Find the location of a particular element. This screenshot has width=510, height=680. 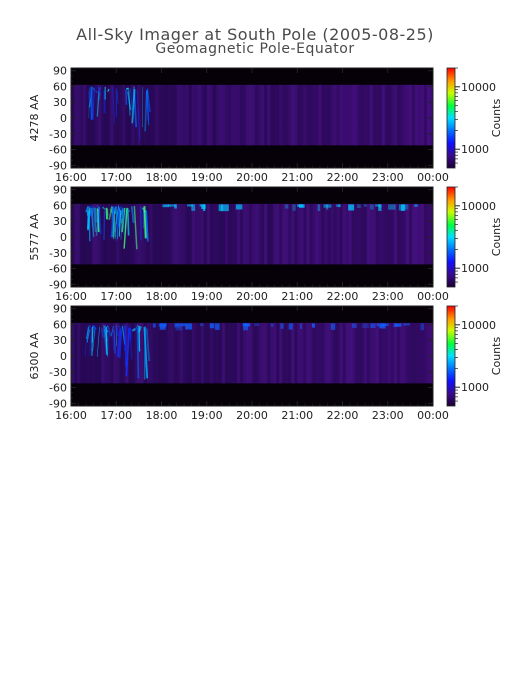

y-tick-label: 90 is located at coordinates (60, 71).